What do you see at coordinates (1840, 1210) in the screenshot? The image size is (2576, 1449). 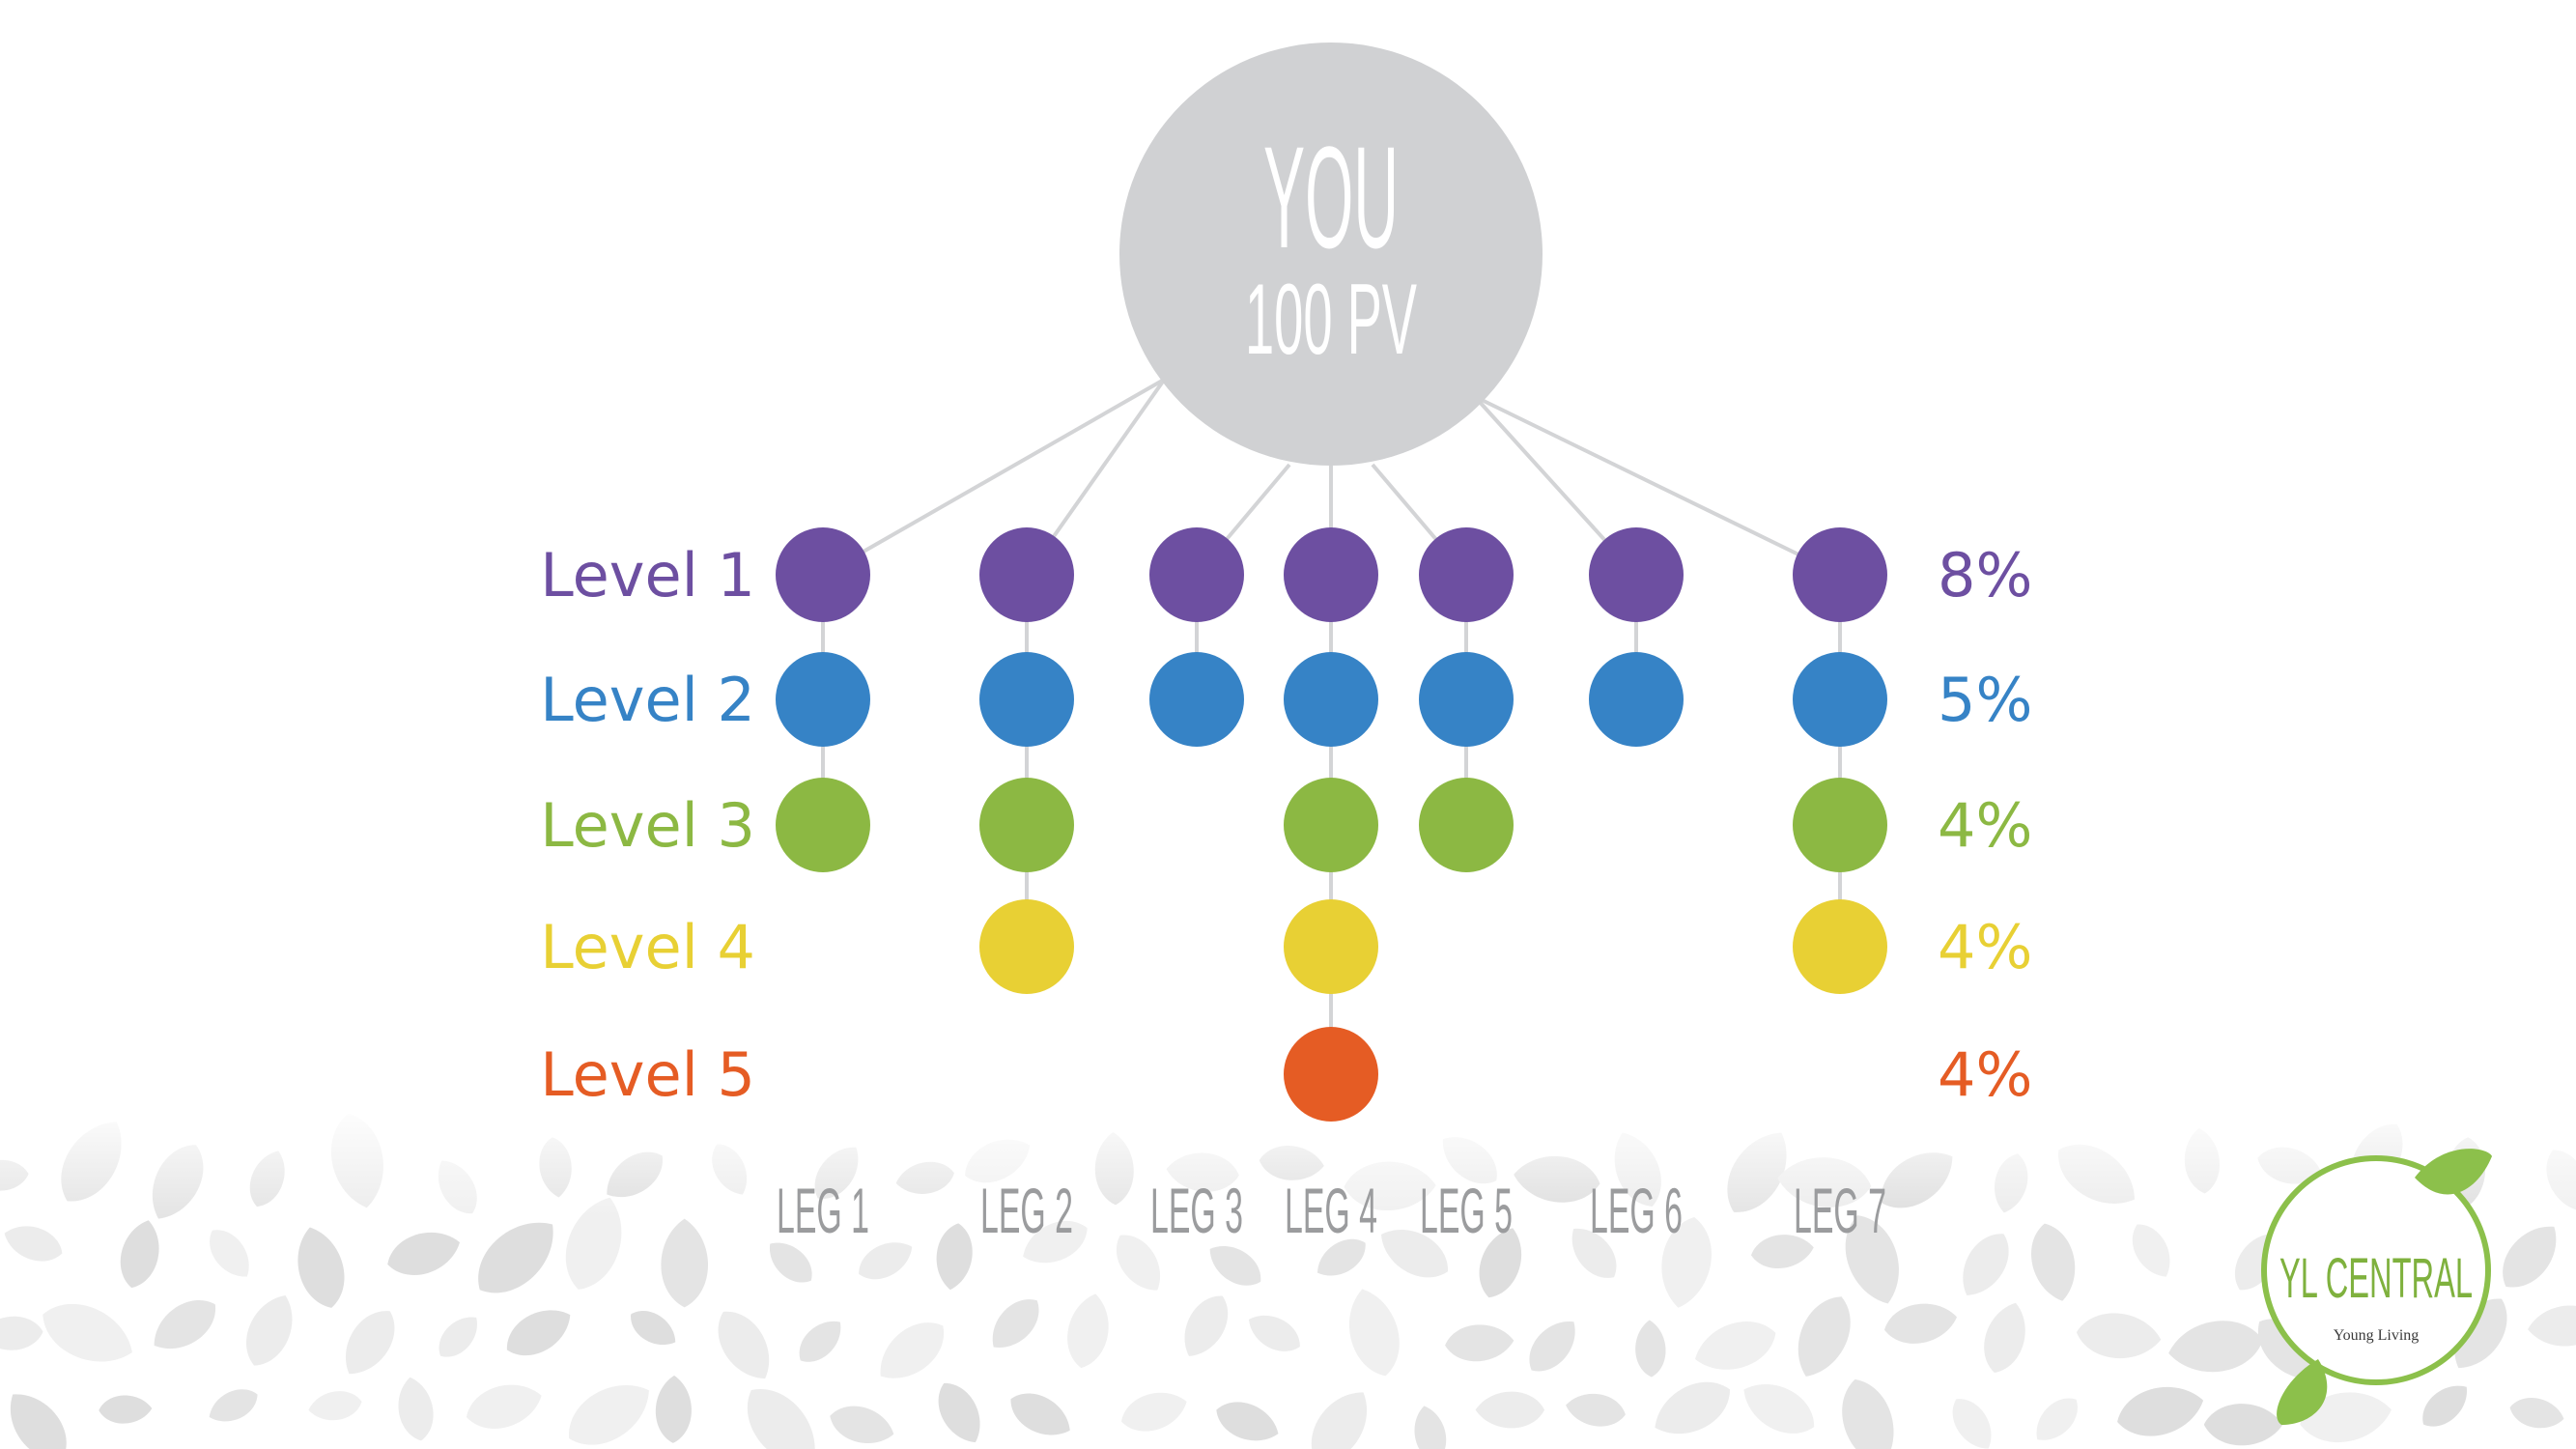 I see `leg-label: LEG 7` at bounding box center [1840, 1210].